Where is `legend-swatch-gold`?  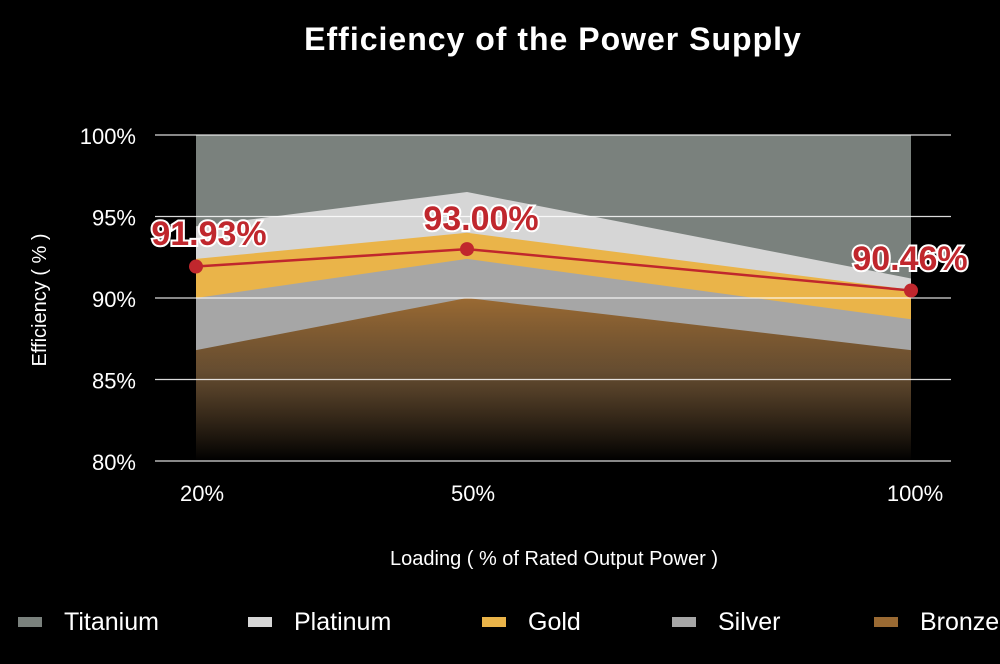 legend-swatch-gold is located at coordinates (494, 622).